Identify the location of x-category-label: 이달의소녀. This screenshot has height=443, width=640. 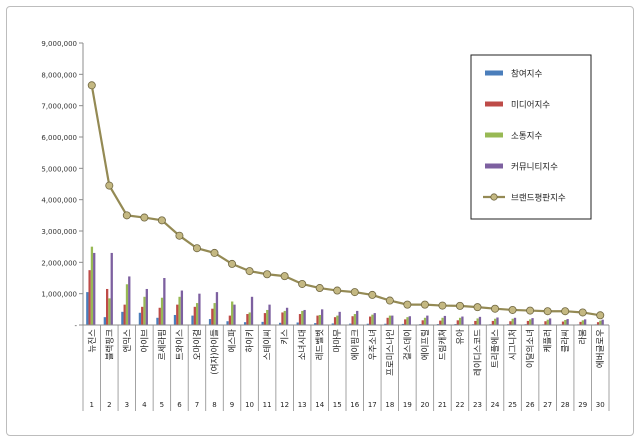
(530, 348).